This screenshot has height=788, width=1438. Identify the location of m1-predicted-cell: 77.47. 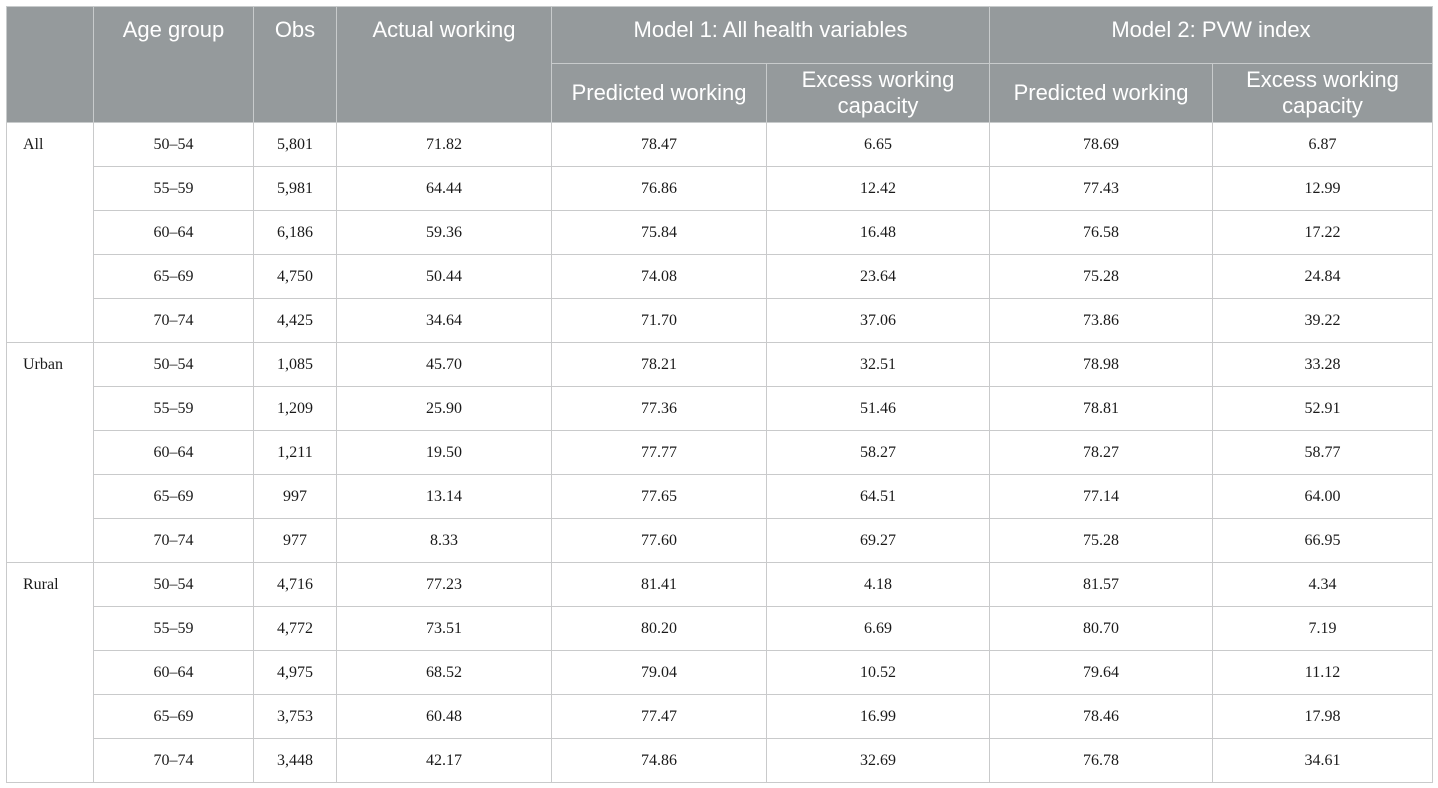
(659, 716).